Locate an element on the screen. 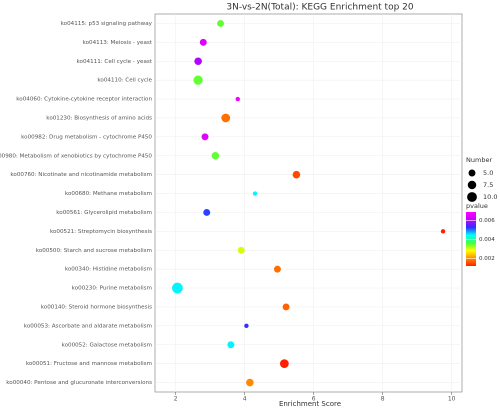 The height and width of the screenshot is (411, 500). size-legend-label: 10.0 is located at coordinates (490, 197).